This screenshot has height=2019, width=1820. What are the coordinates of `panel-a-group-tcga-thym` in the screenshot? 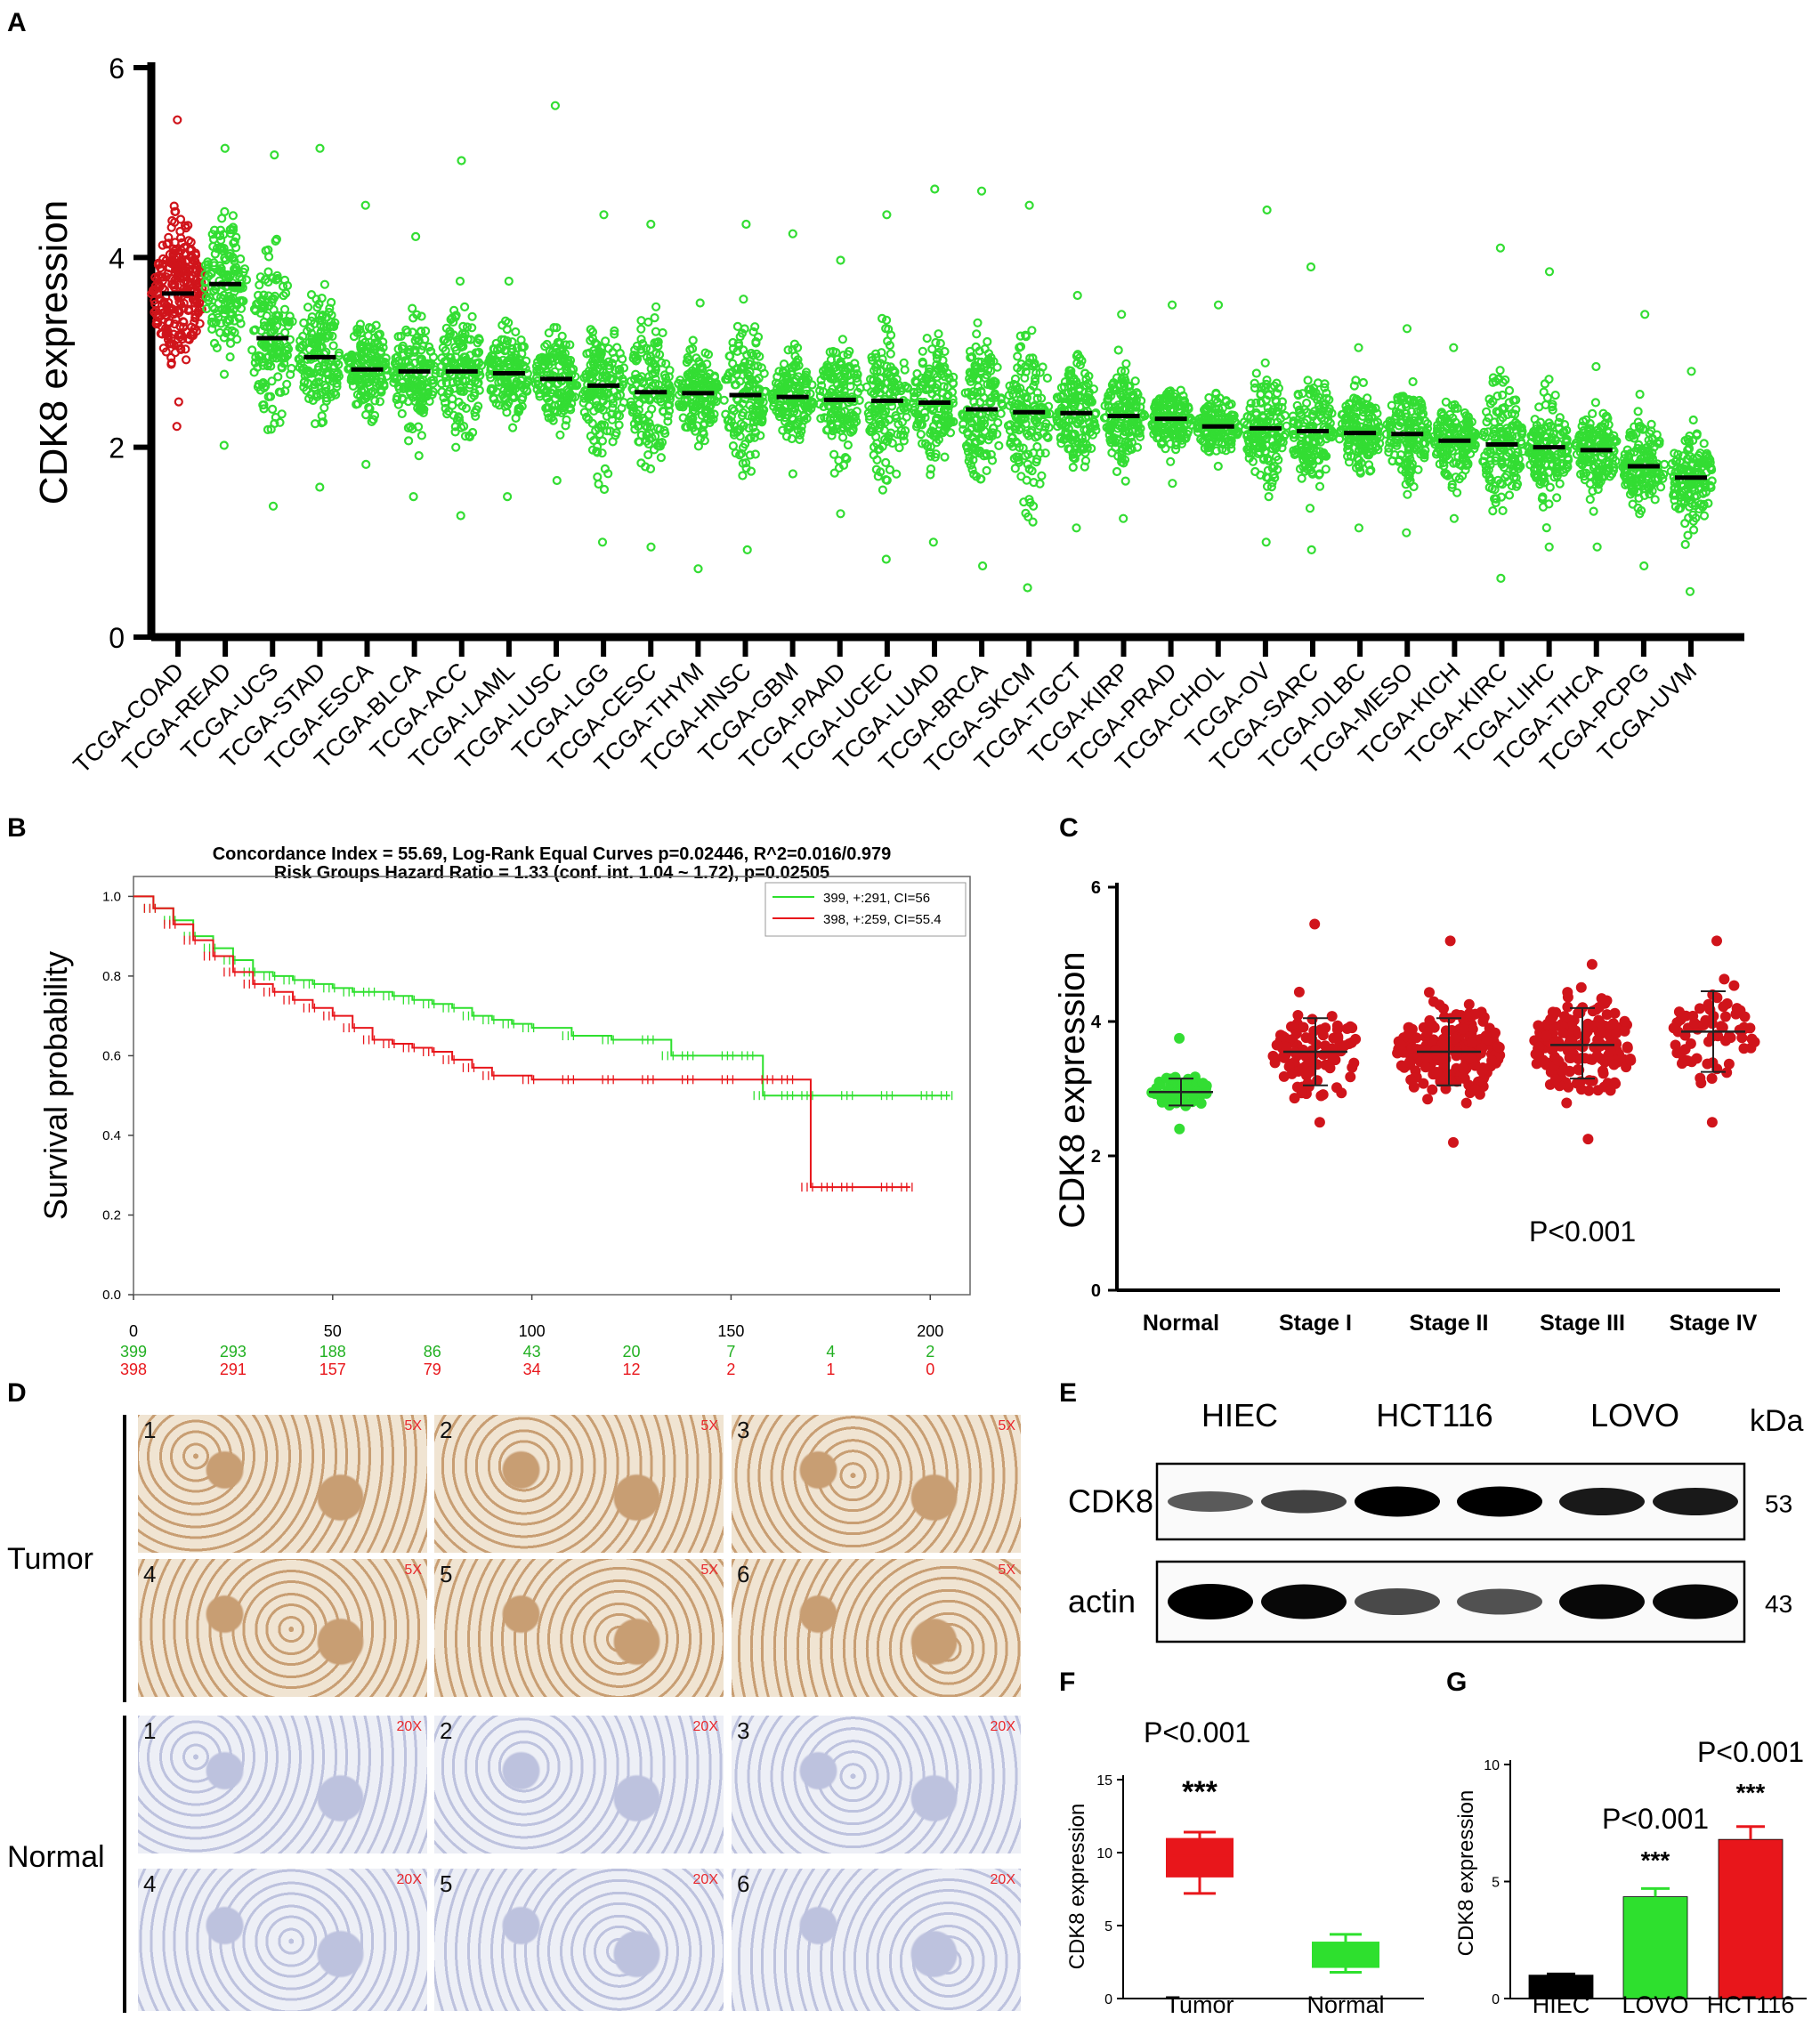 It's located at (699, 436).